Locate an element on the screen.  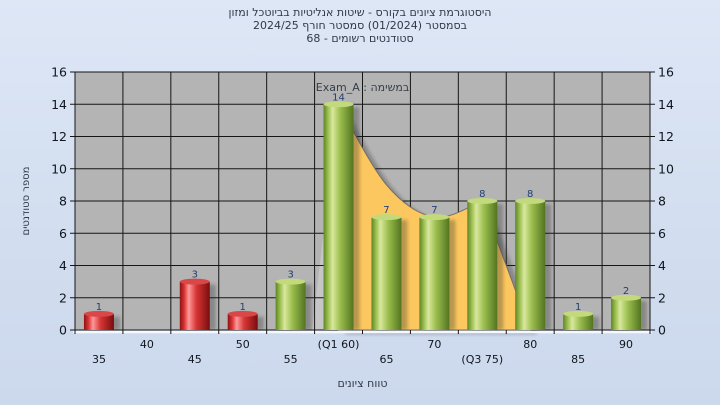
y-tick-label-right: 14 is located at coordinates (666, 104).